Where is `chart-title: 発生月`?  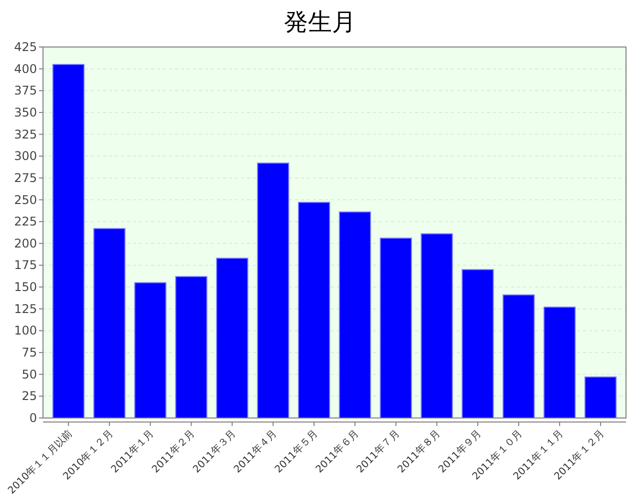 chart-title: 発生月 is located at coordinates (320, 22).